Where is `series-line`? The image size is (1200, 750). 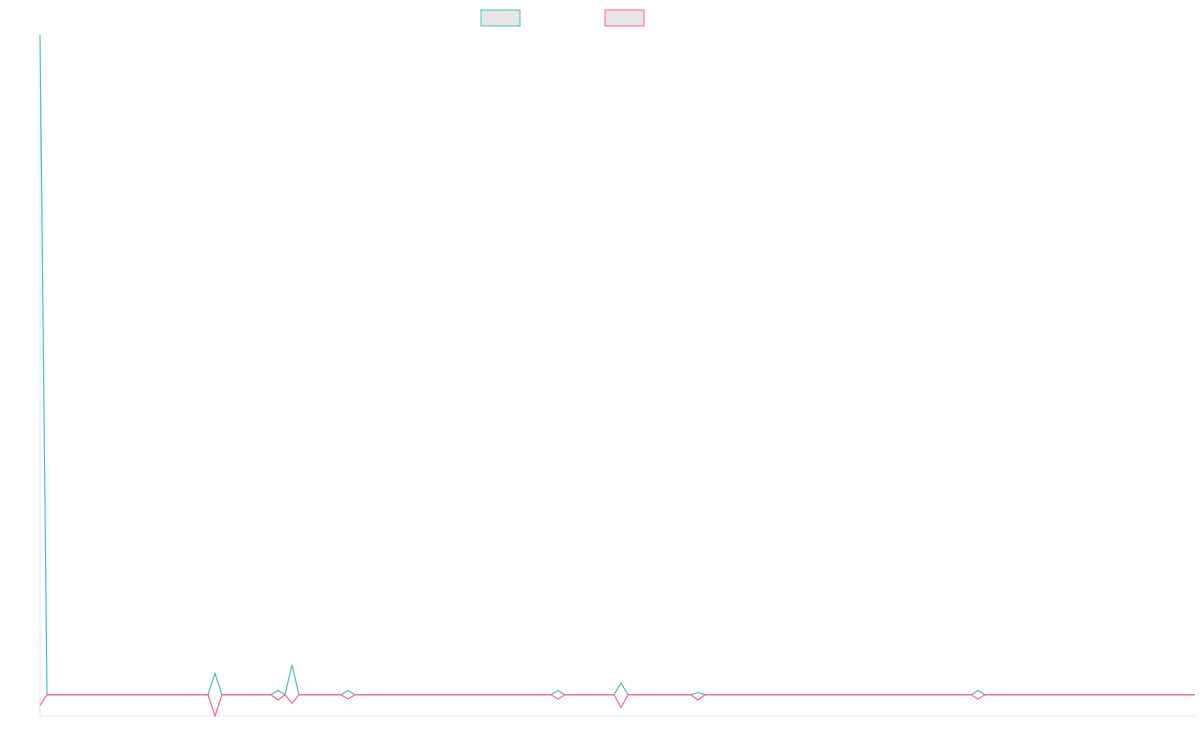
series-line is located at coordinates (617, 705).